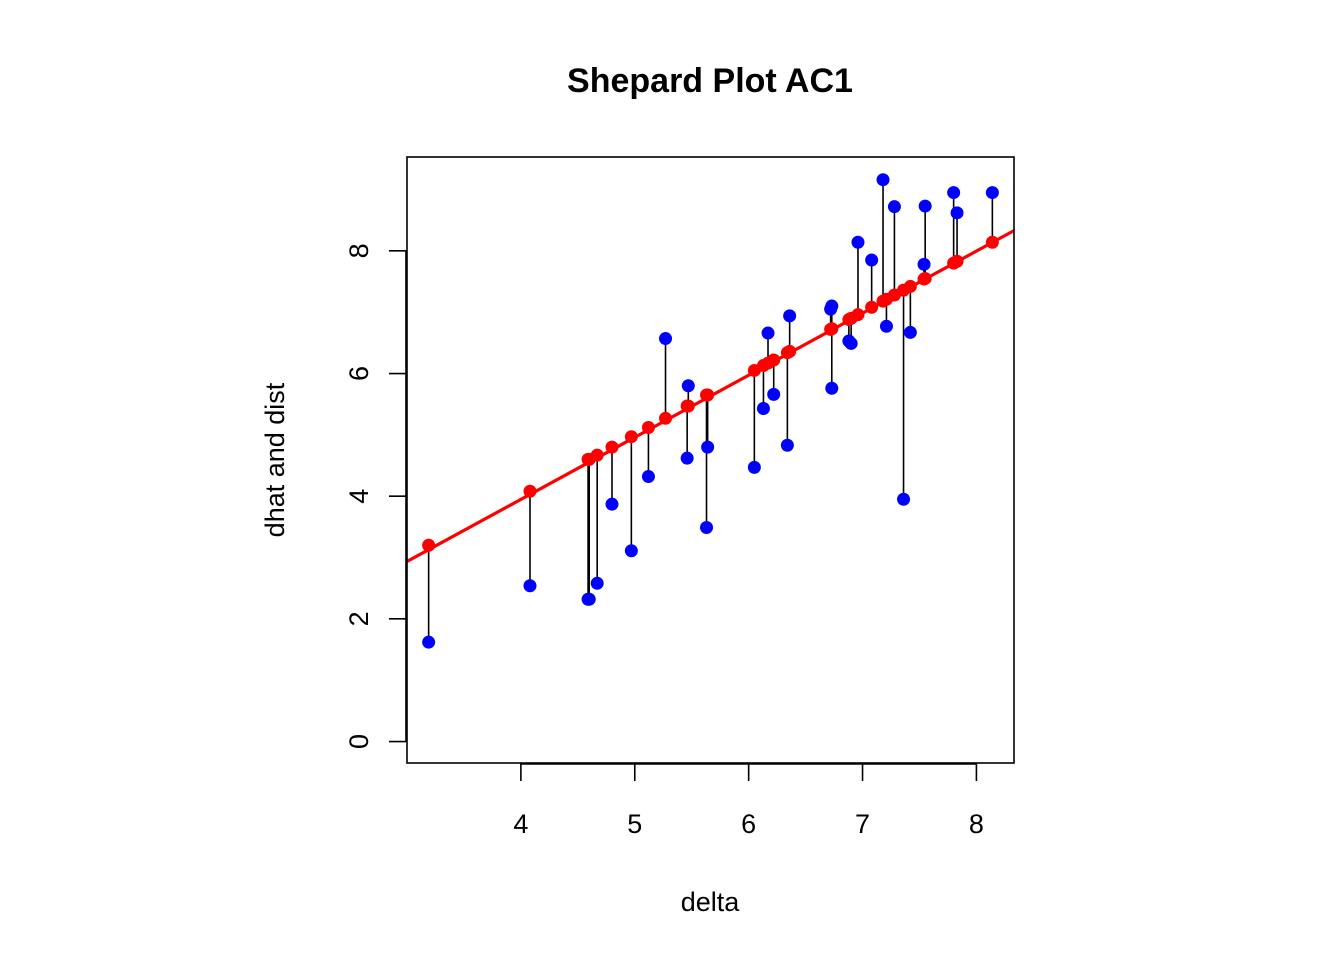 Image resolution: width=1344 pixels, height=960 pixels. What do you see at coordinates (748, 824) in the screenshot?
I see `x-tick-label: 6` at bounding box center [748, 824].